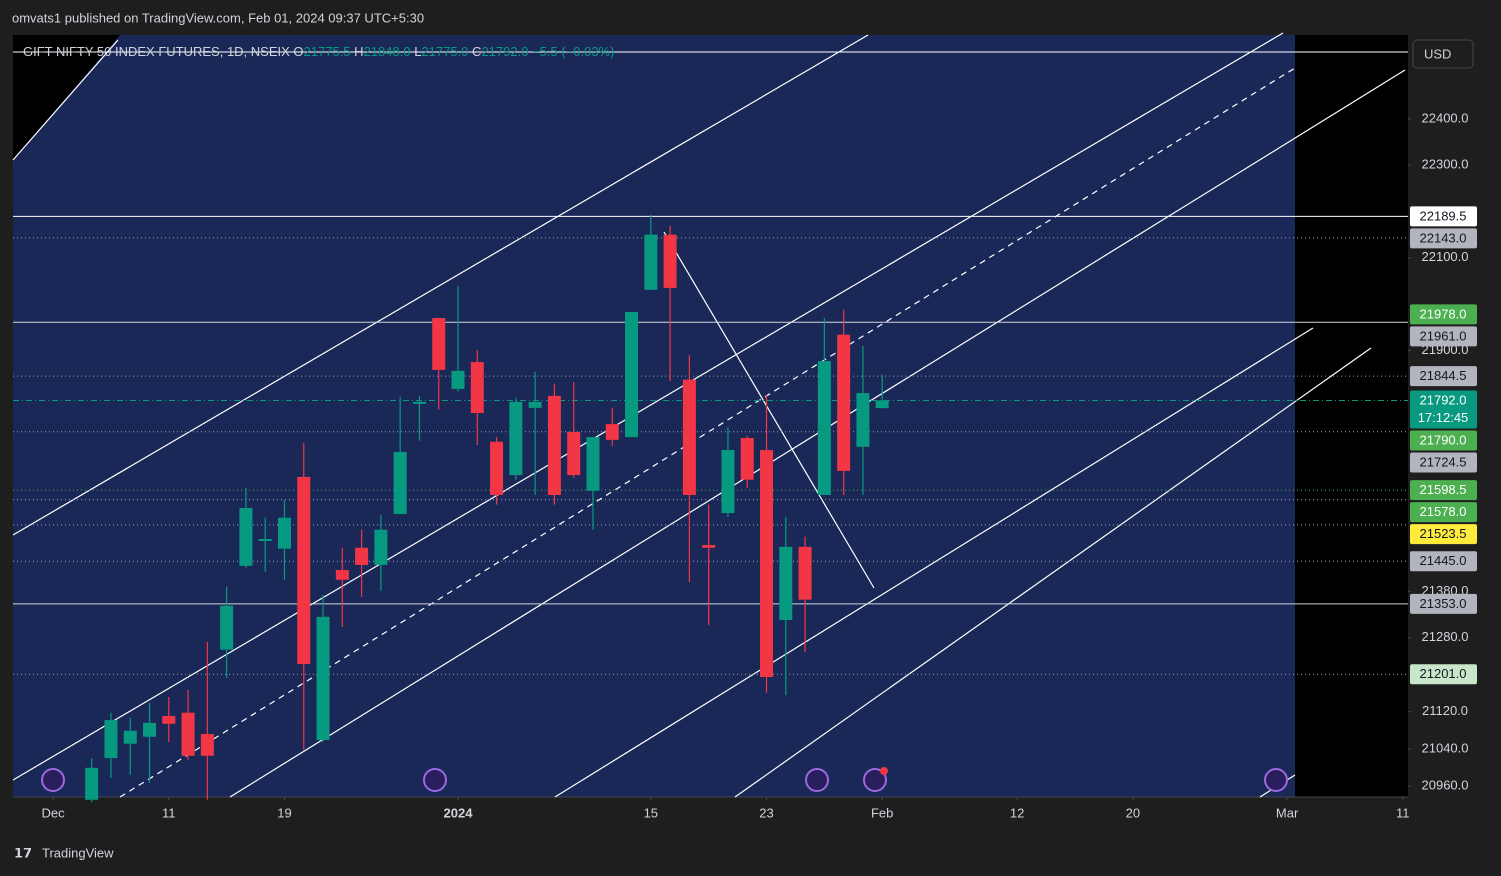 This screenshot has width=1501, height=876. What do you see at coordinates (1445, 117) in the screenshot?
I see `y-tick-label: 22400.0` at bounding box center [1445, 117].